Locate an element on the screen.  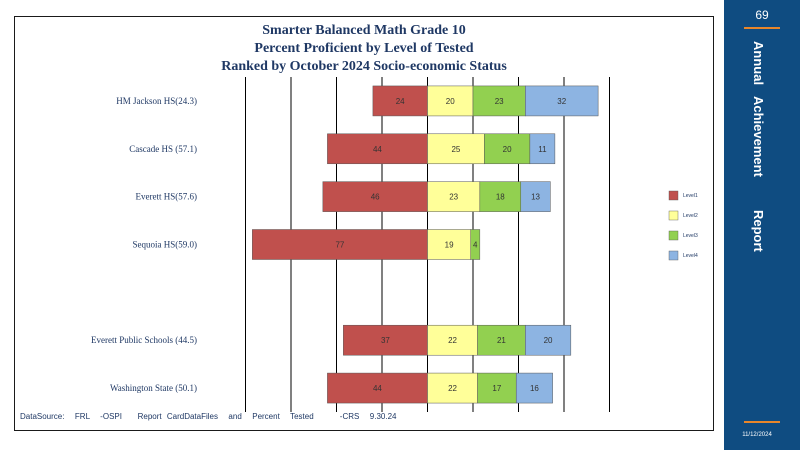
category-label: HM Jackson HS(24.3) is located at coordinates (156, 101).